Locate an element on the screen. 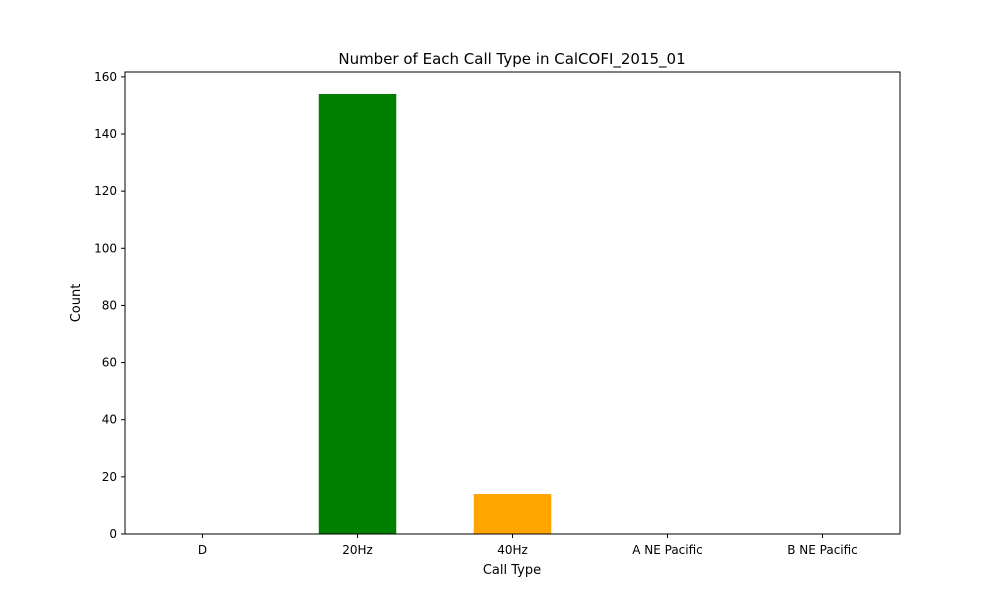 This screenshot has height=605, width=1000. x-axis-ticks: D 20Hz 40Hz A NE Pacific B NE Pacific is located at coordinates (528, 545).